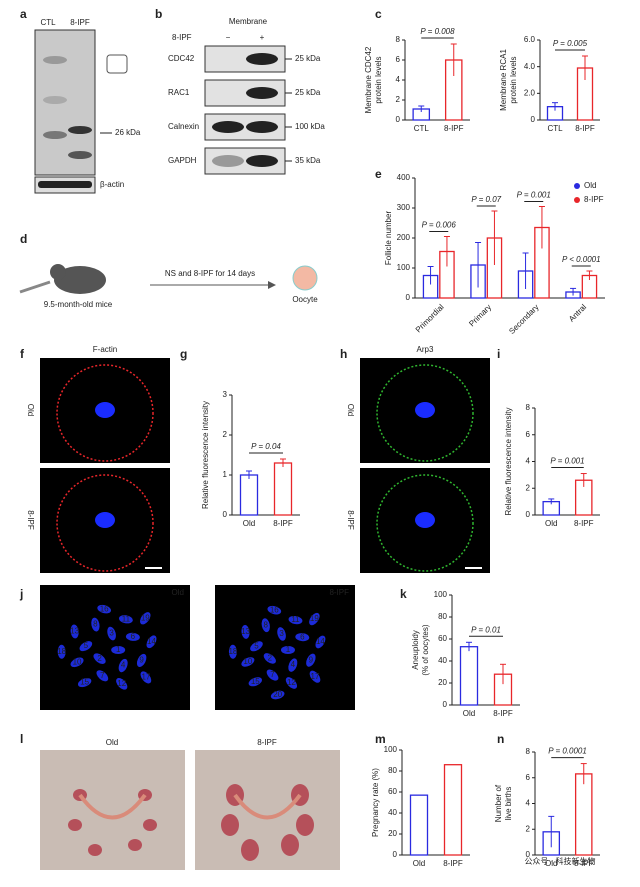 This screenshot has width=640, height=887. Describe the element at coordinates (311, 659) in the screenshot. I see `chromosome-label: 9` at that location.